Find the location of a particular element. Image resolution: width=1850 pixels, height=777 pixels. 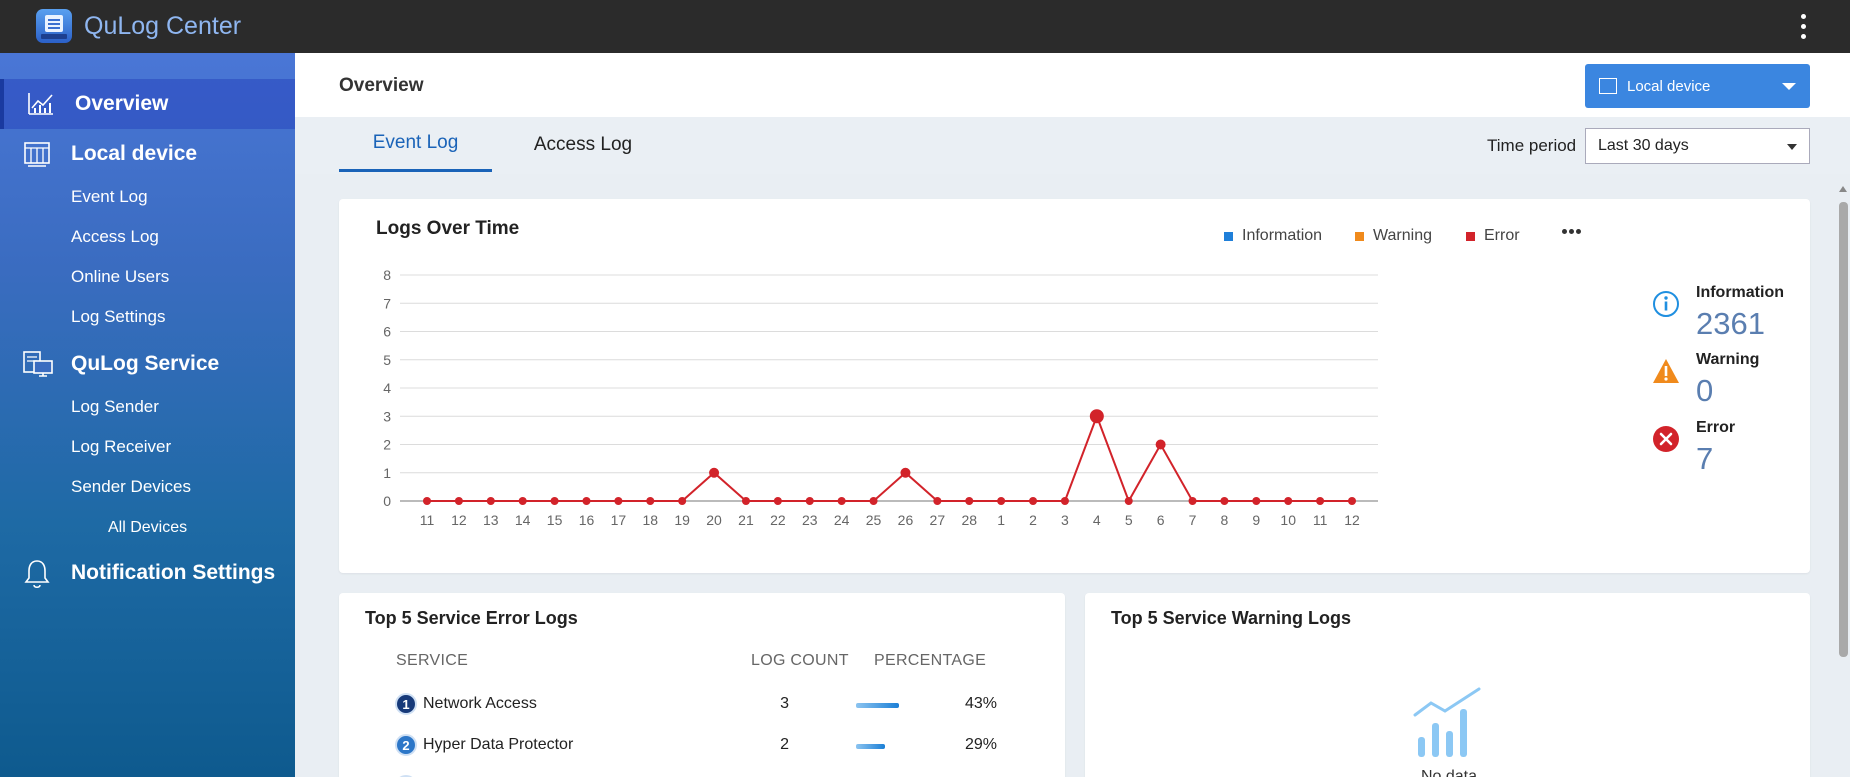

sidebar-item-overview: Overview is located at coordinates (147, 104).